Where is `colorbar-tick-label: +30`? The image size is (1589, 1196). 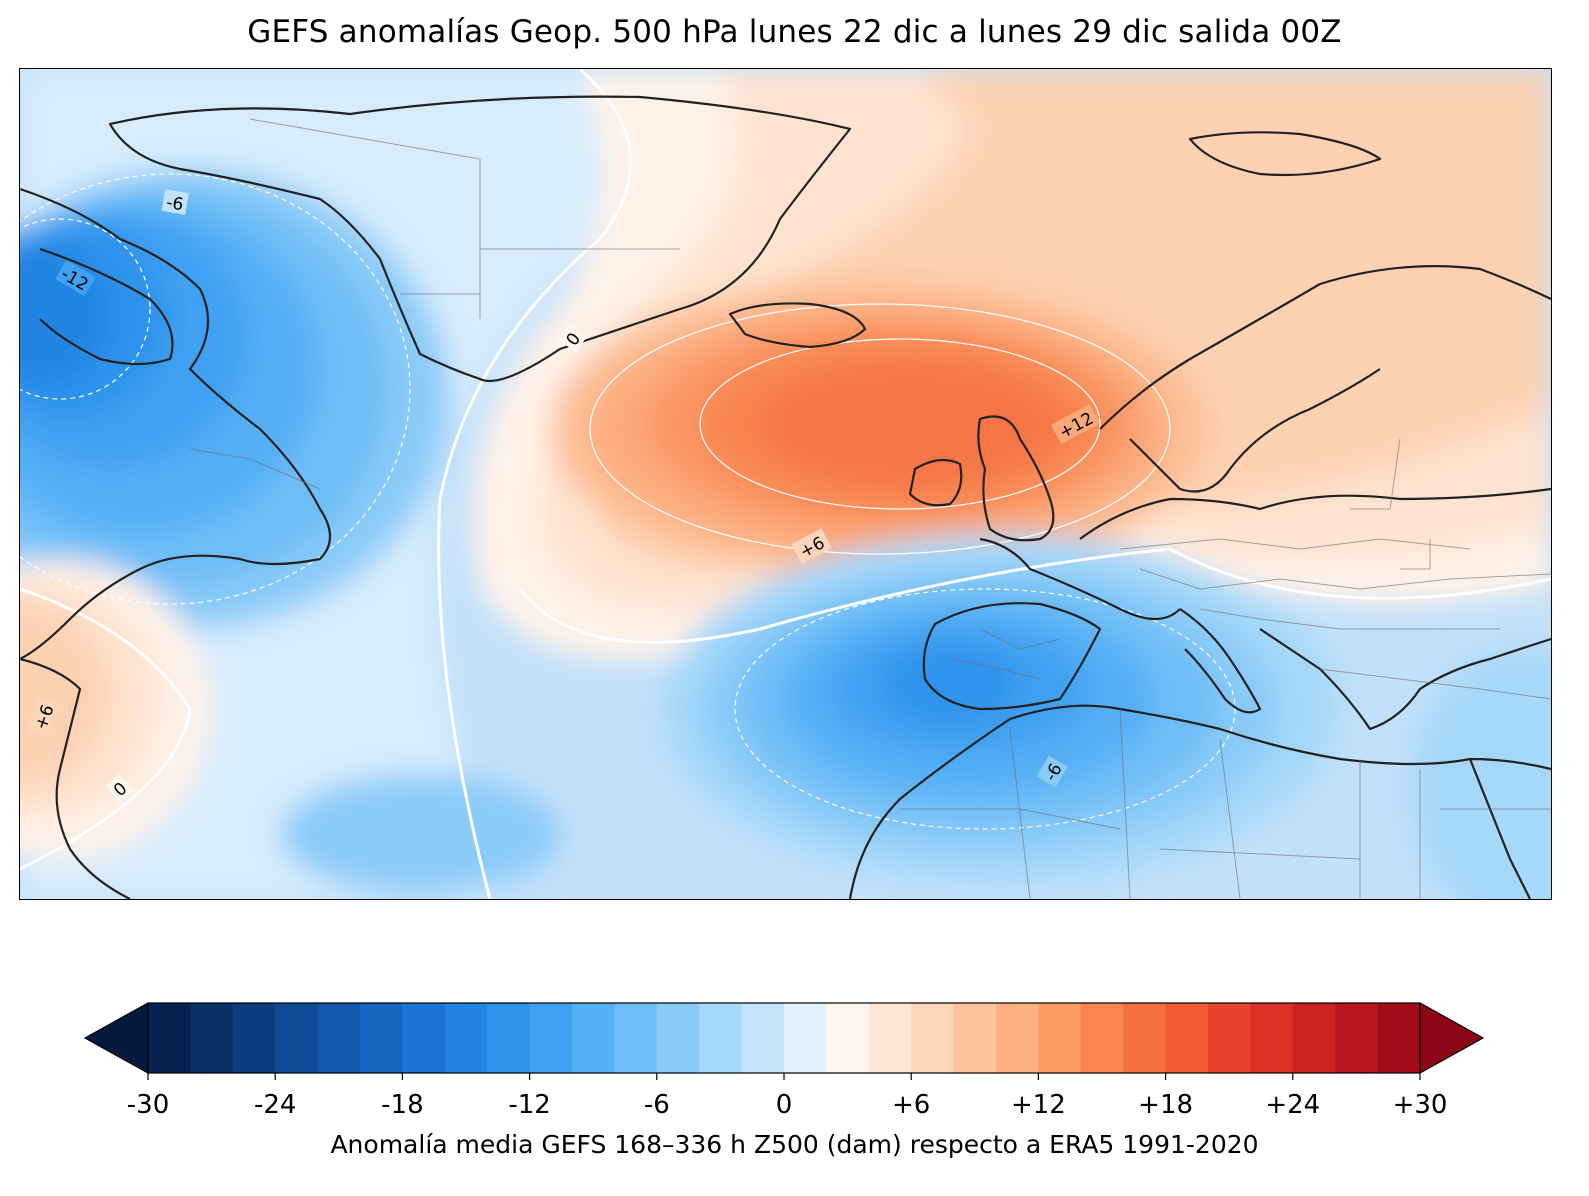 colorbar-tick-label: +30 is located at coordinates (1420, 1105).